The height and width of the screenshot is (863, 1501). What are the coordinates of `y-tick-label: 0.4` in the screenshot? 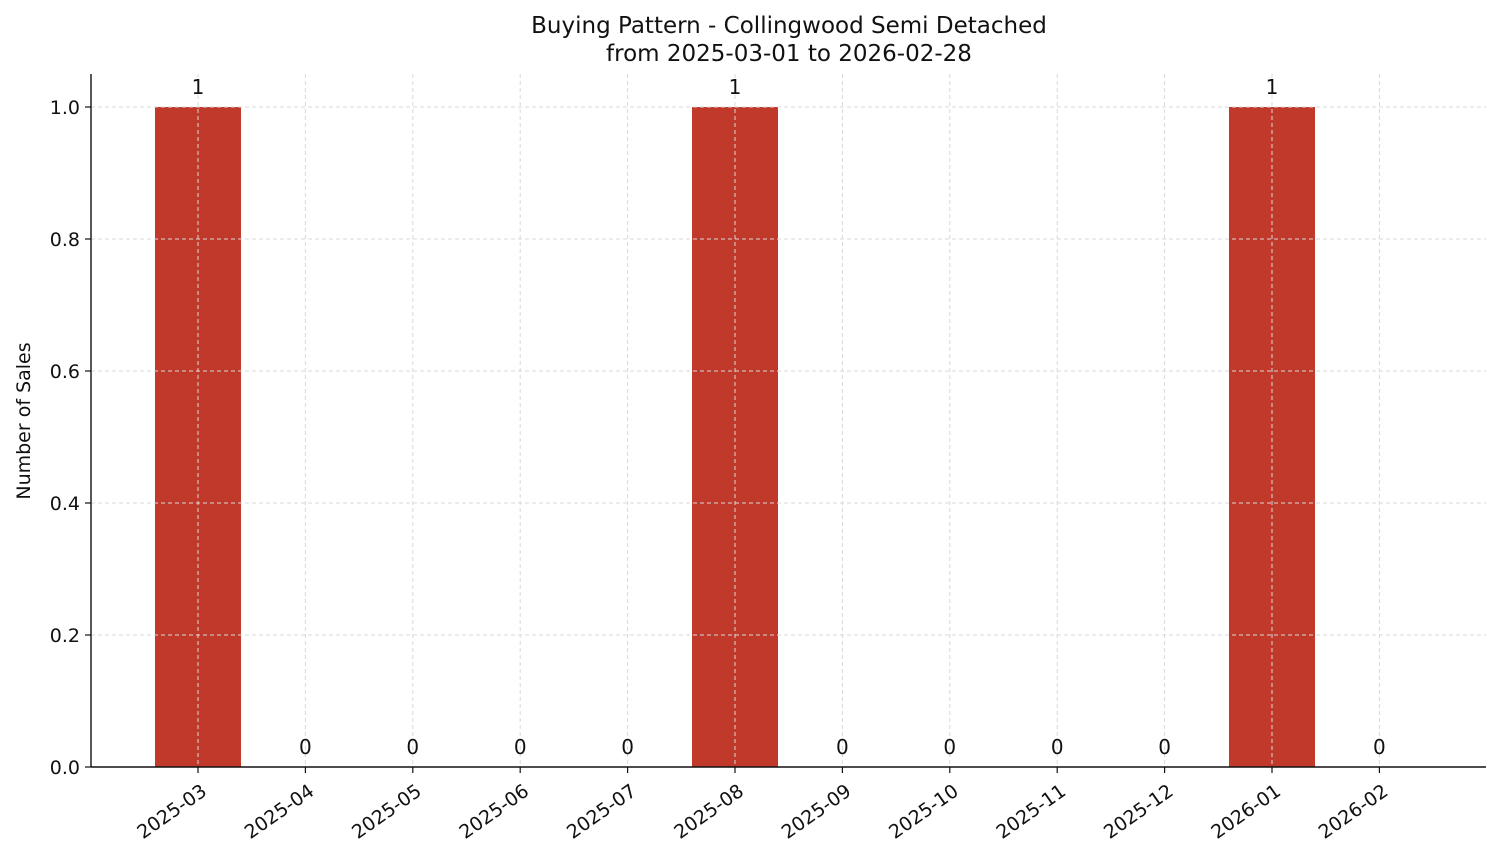 It's located at (65, 504).